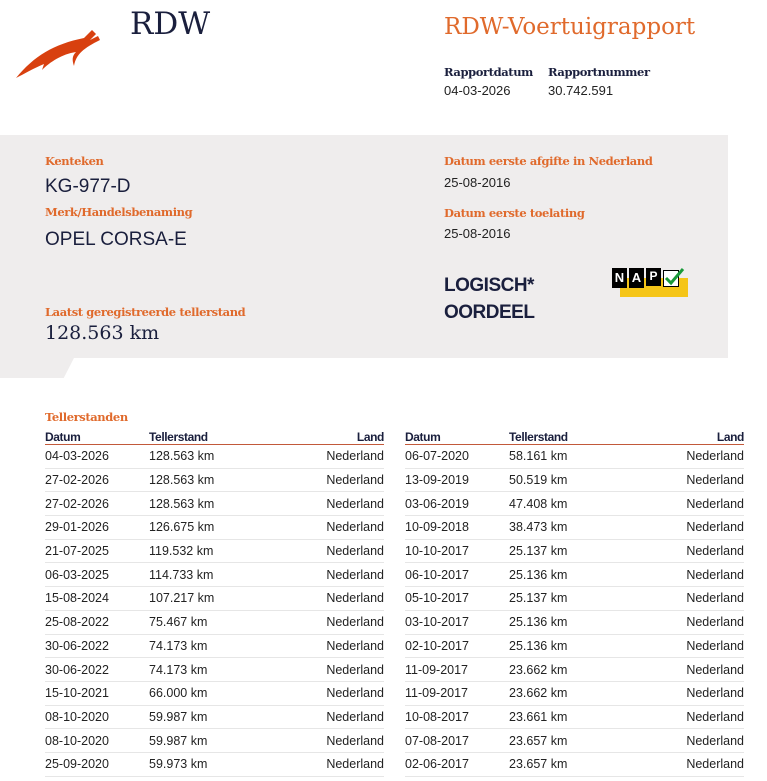  What do you see at coordinates (488, 72) in the screenshot?
I see `report-date-label: Rapportdatum` at bounding box center [488, 72].